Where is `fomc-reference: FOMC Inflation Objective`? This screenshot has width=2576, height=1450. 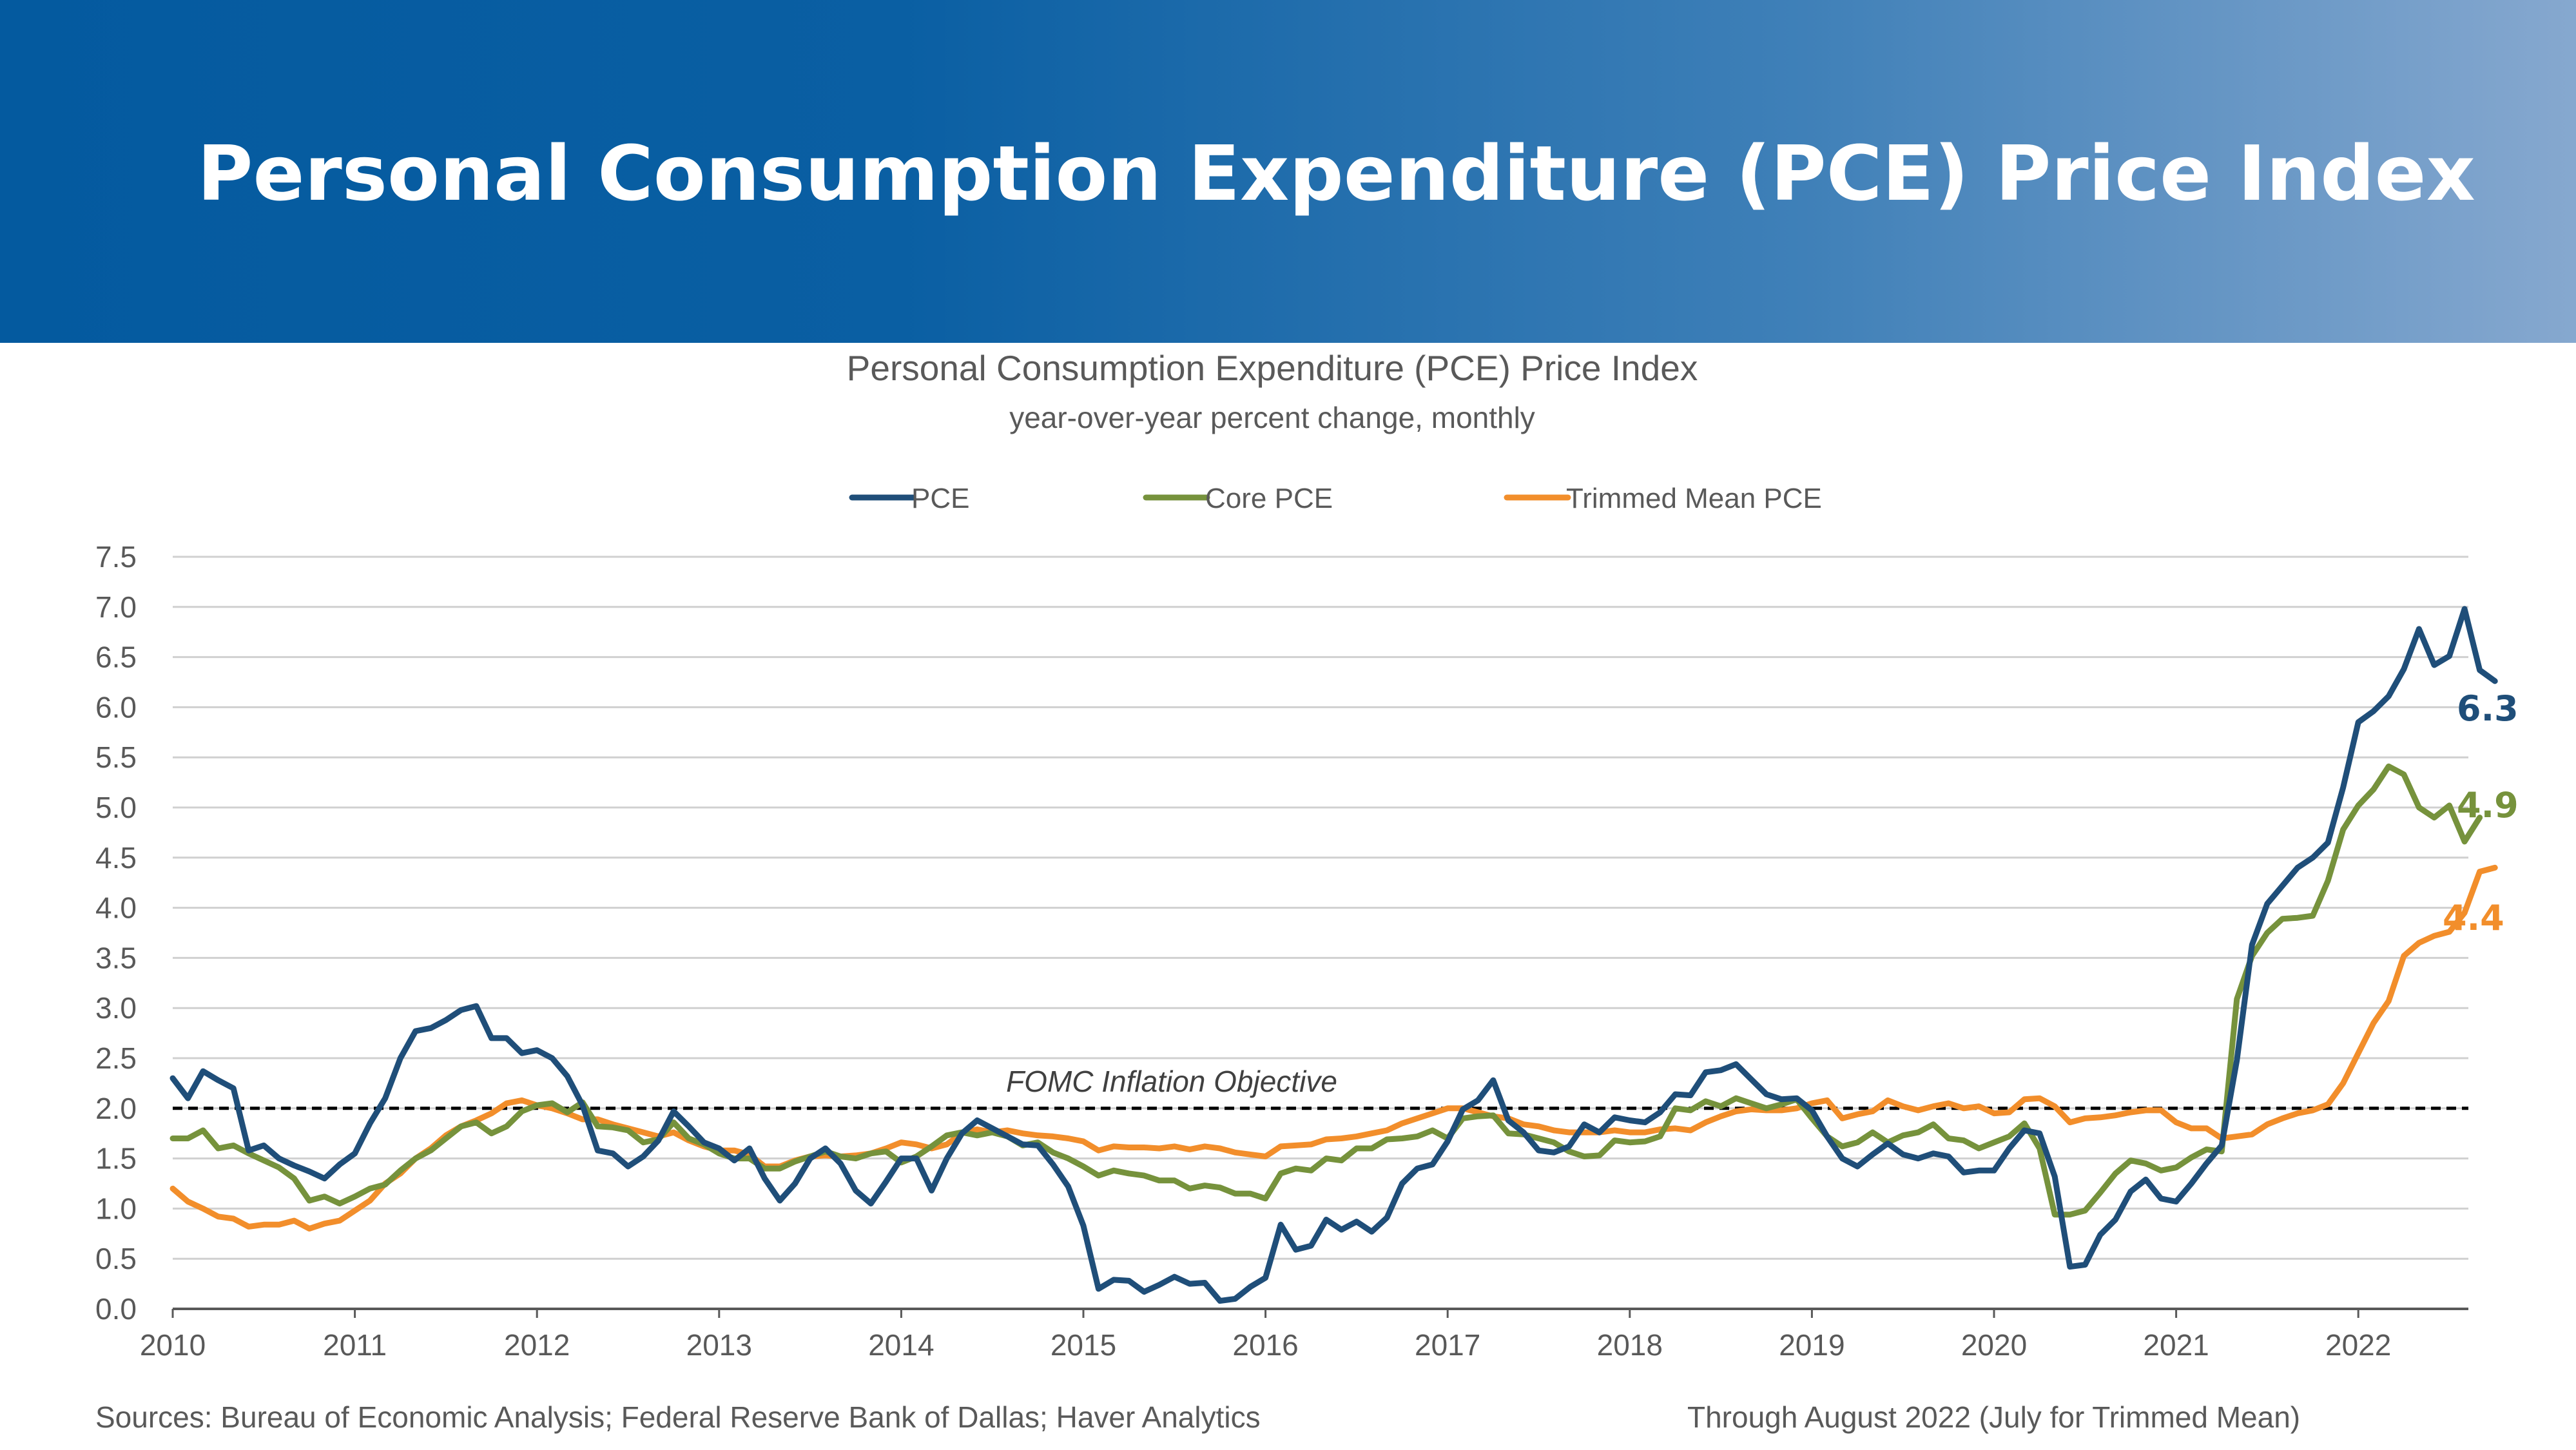
fomc-reference: FOMC Inflation Objective is located at coordinates (1320, 1087).